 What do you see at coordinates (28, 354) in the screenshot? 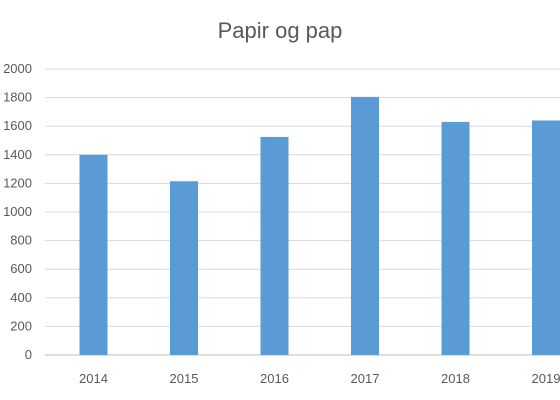
I see `y-tick-label: 0` at bounding box center [28, 354].